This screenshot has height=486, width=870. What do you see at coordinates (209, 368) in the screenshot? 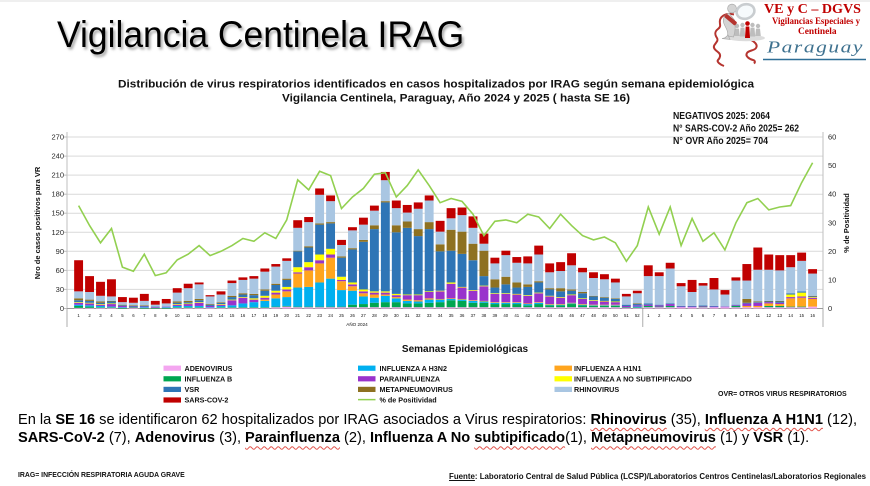
I see `svg-text: ADENOVIRUS` at bounding box center [209, 368].